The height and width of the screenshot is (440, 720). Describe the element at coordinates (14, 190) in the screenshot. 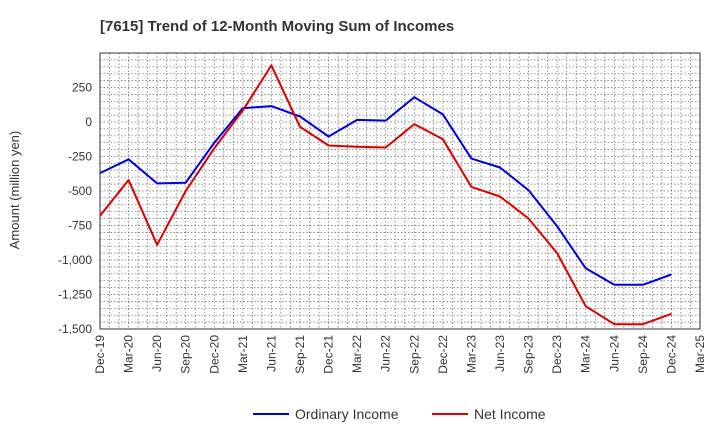

I see `y-axis-label: Amount (million yen)` at that location.